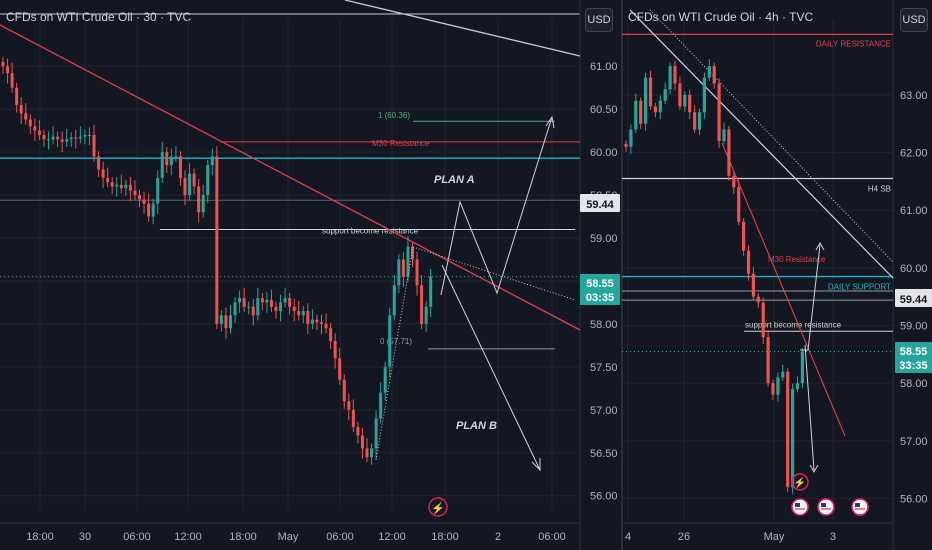 The width and height of the screenshot is (932, 550). I want to click on left-time-tick: 30, so click(85, 537).